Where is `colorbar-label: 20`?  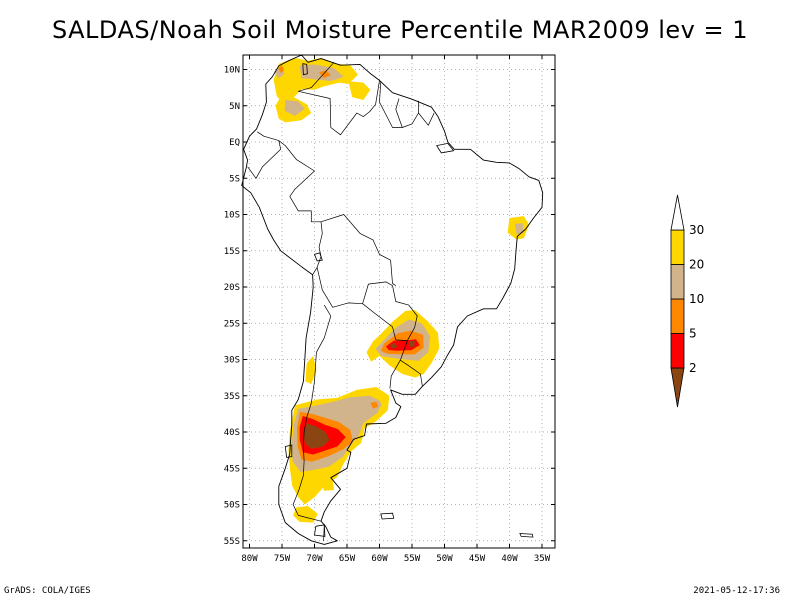 colorbar-label: 20 is located at coordinates (696, 265).